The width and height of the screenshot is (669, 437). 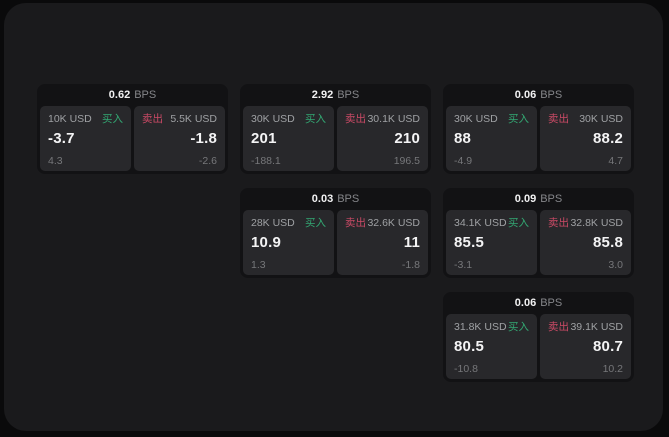 I want to click on buy-tile-top-row: 34.1K USD 买入, so click(x=491, y=223).